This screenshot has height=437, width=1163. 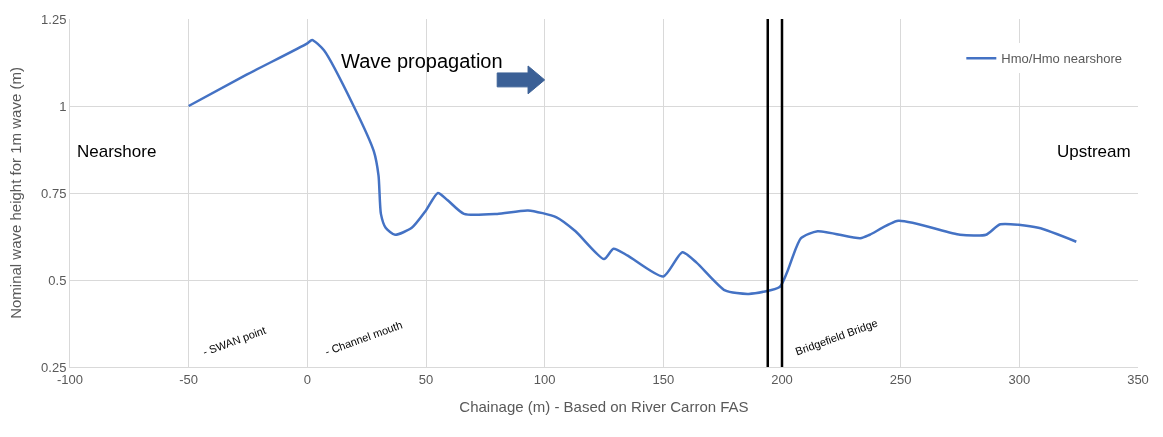 What do you see at coordinates (900, 379) in the screenshot?
I see `x-tick-label: 250` at bounding box center [900, 379].